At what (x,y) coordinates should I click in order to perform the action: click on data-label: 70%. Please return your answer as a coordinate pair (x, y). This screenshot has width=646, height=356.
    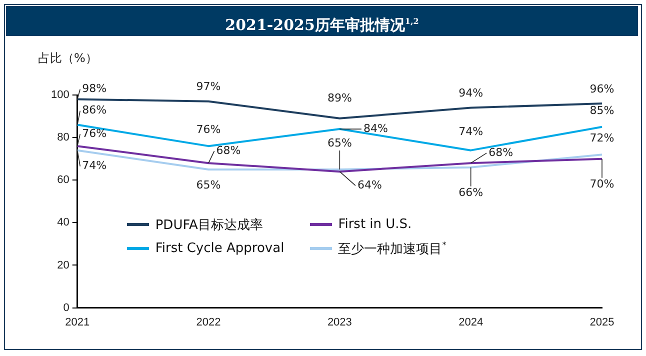
    Looking at the image, I should click on (602, 184).